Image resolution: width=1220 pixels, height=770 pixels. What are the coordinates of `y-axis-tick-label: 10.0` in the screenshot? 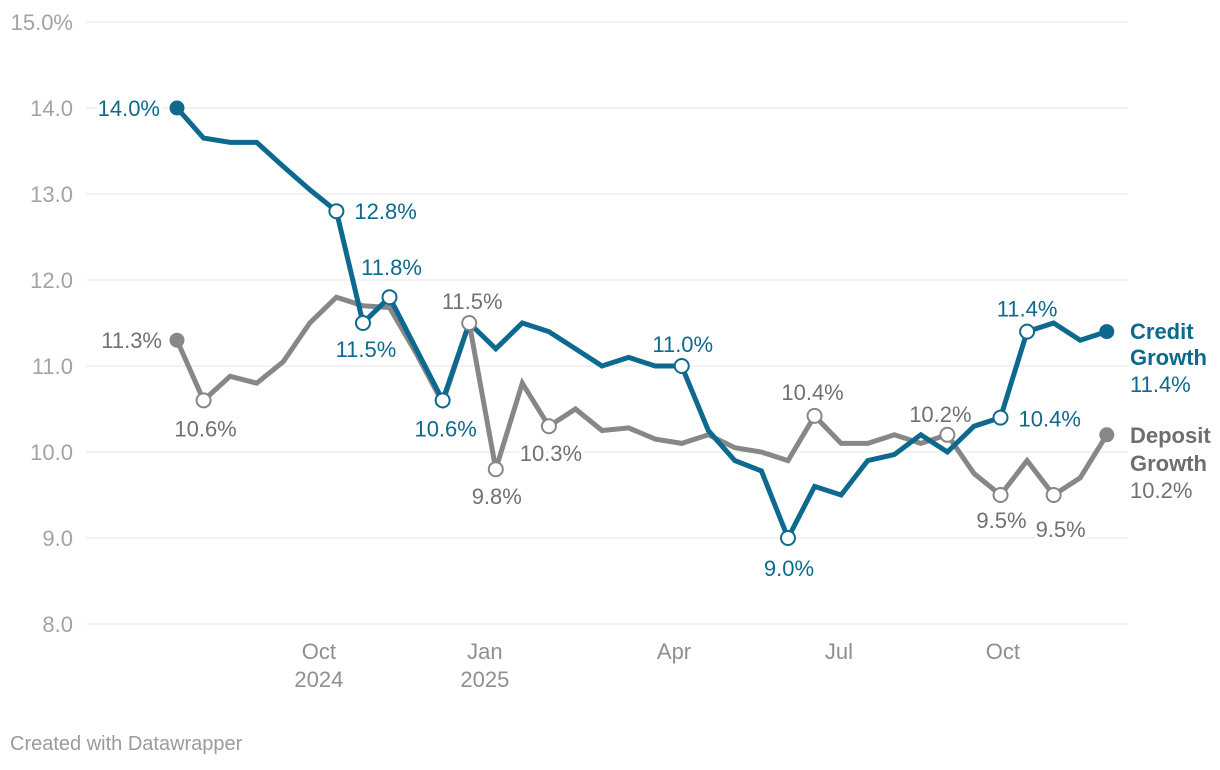 It's located at (51, 452).